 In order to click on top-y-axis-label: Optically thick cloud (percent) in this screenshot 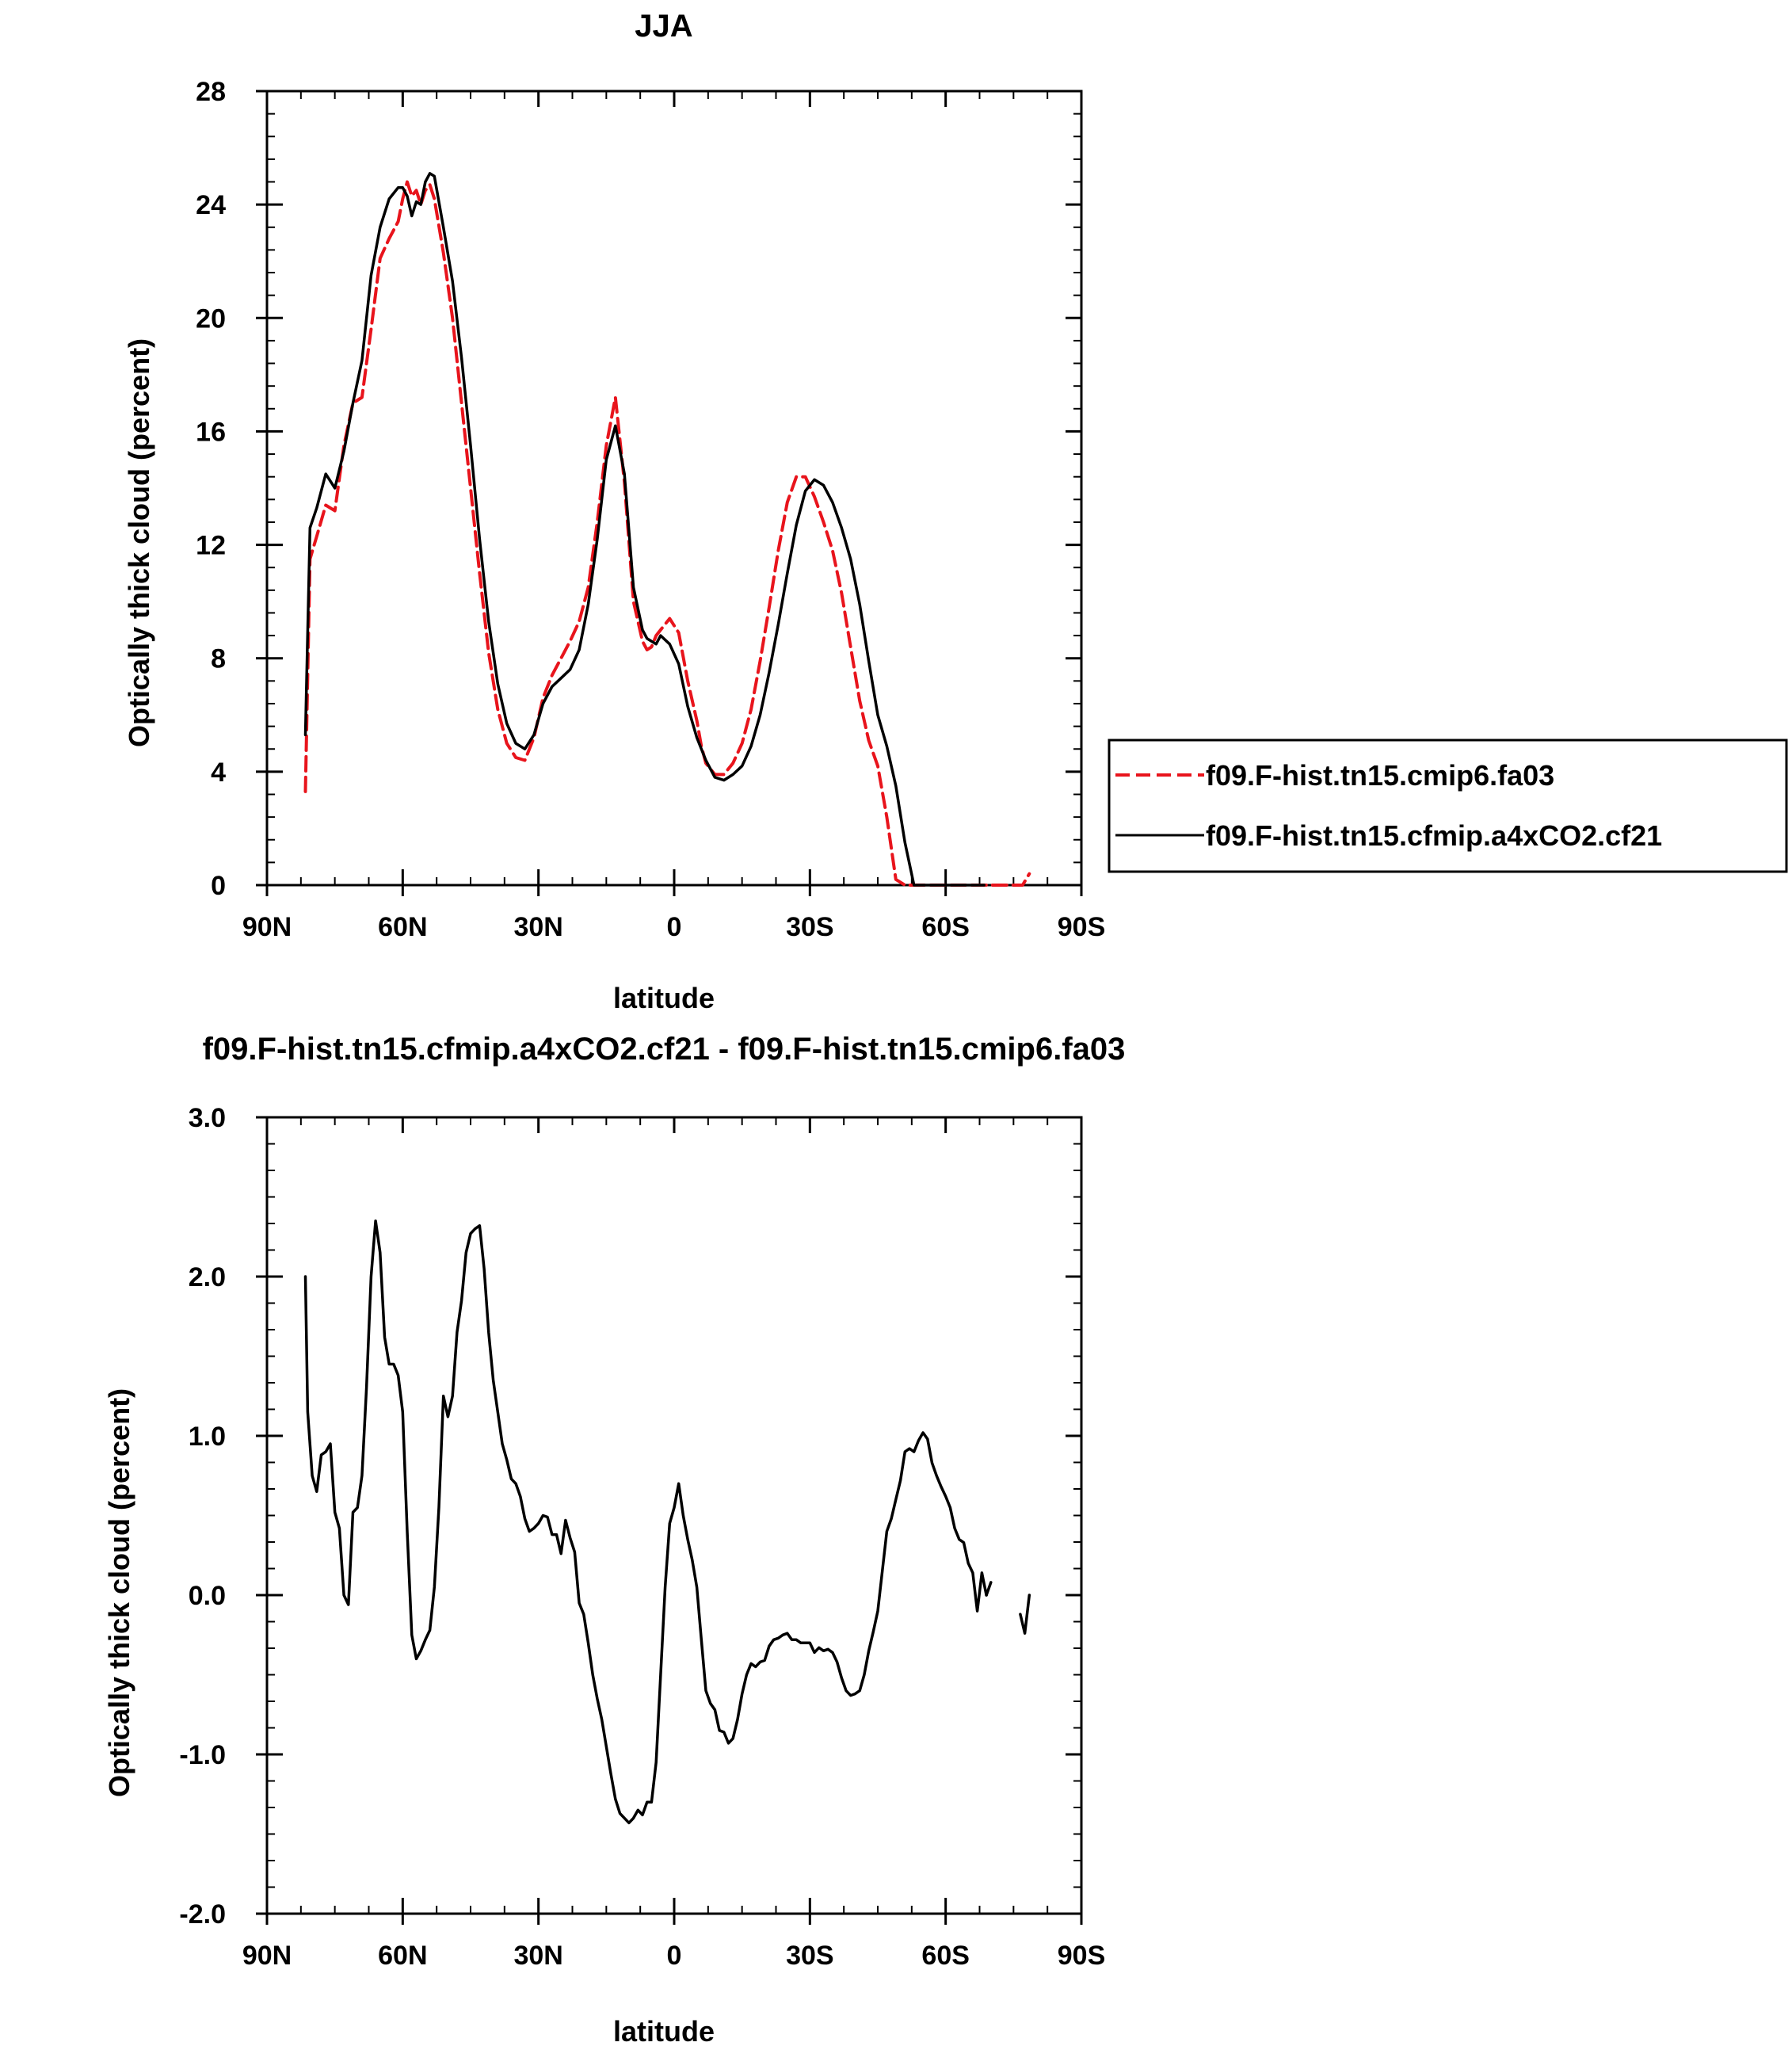, I will do `click(139, 542)`.